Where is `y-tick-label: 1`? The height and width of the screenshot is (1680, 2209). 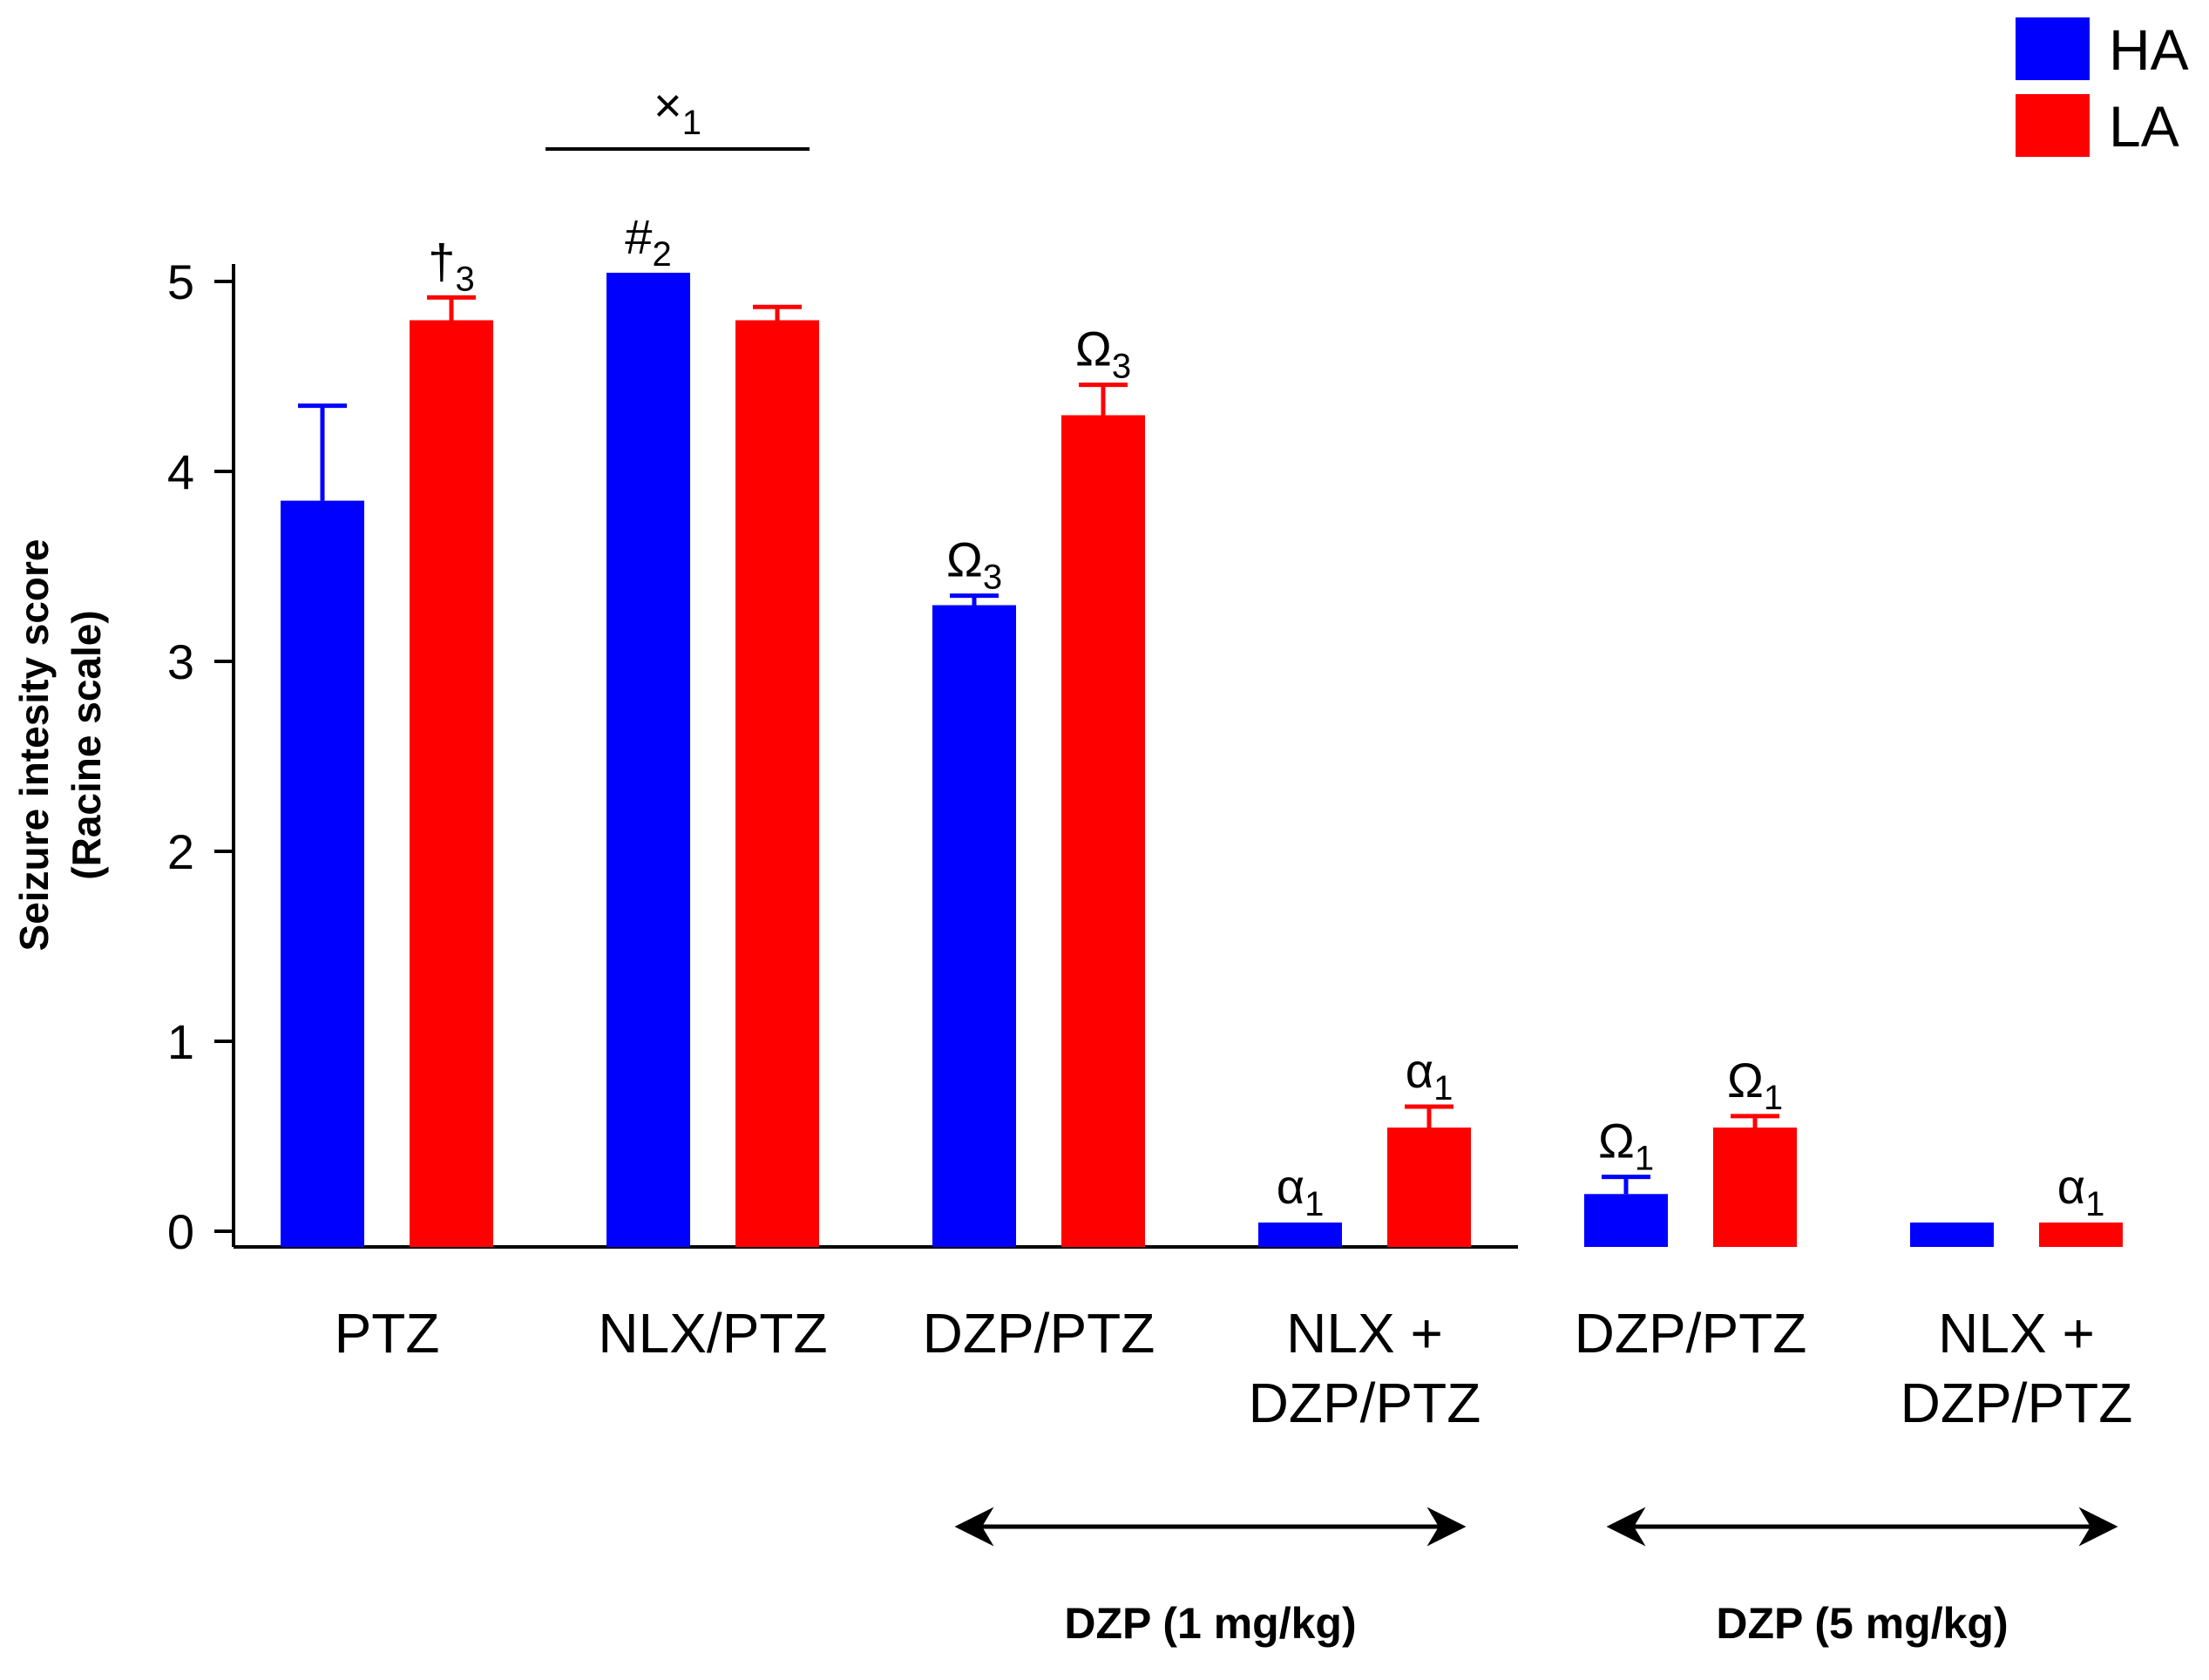
y-tick-label: 1 is located at coordinates (180, 1041).